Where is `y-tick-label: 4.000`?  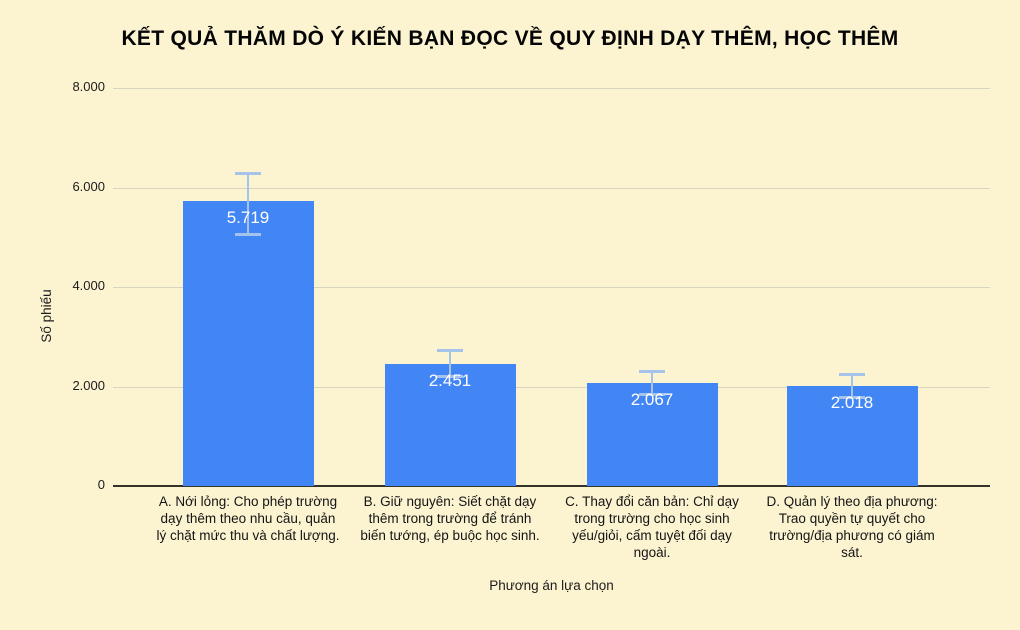
y-tick-label: 4.000 is located at coordinates (88, 285).